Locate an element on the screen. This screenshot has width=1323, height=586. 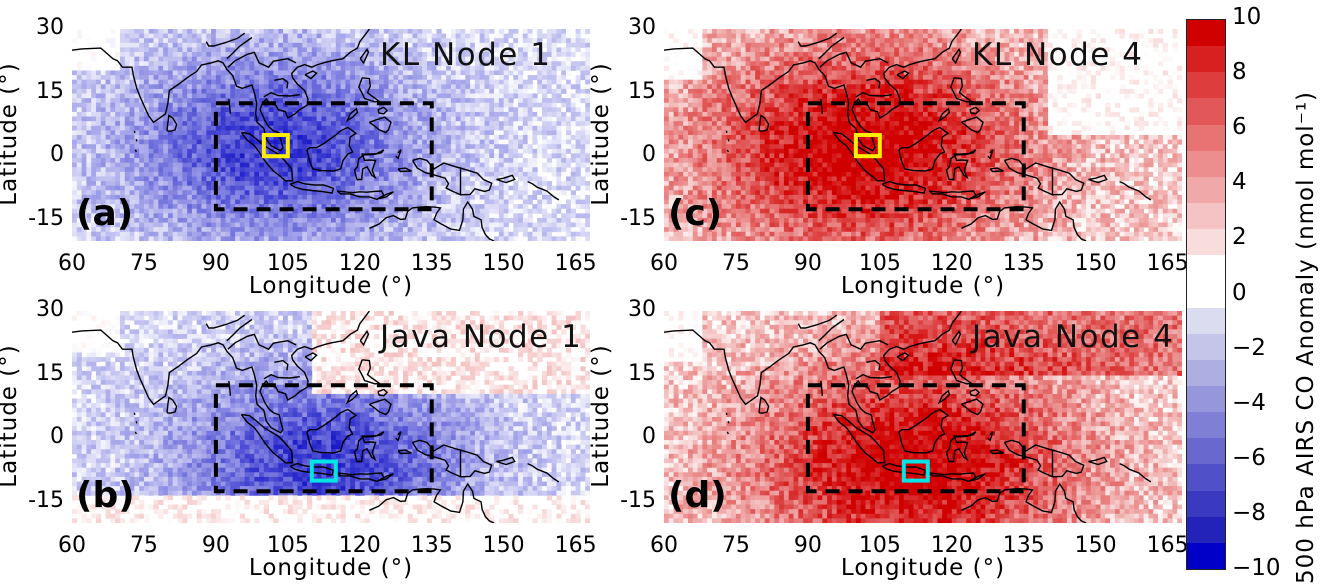
x-tick-label: 165 is located at coordinates (575, 263).